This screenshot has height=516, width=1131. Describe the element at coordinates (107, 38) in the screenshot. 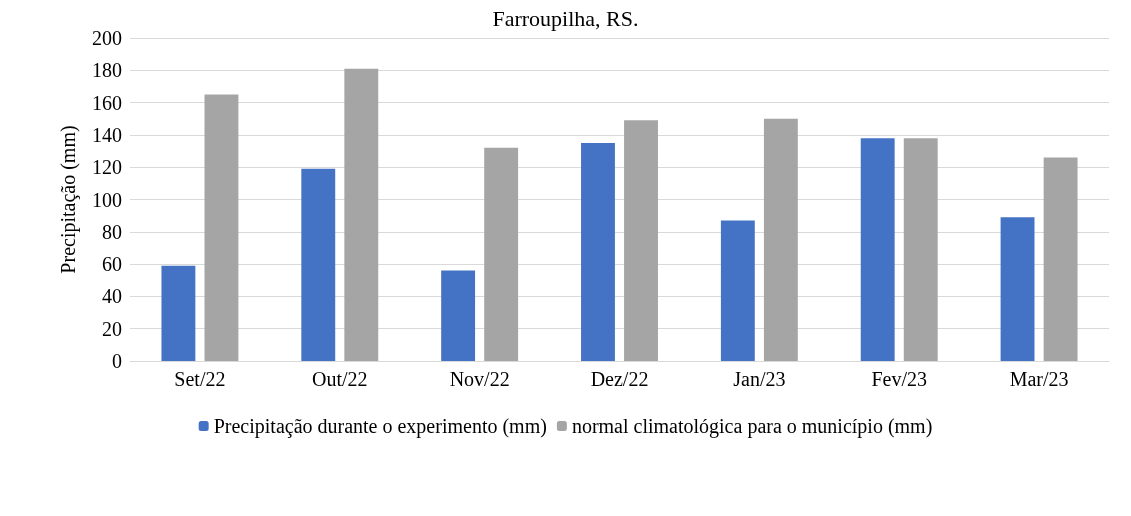

I see `y-tick-label: 200` at that location.